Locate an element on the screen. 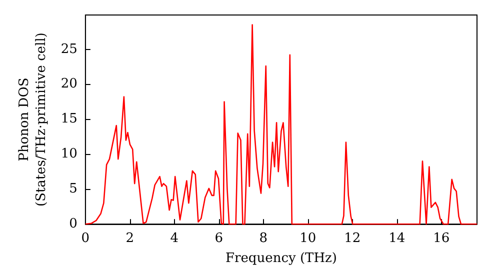 This screenshot has width=500, height=280. x-tick-label: 14 is located at coordinates (397, 238).